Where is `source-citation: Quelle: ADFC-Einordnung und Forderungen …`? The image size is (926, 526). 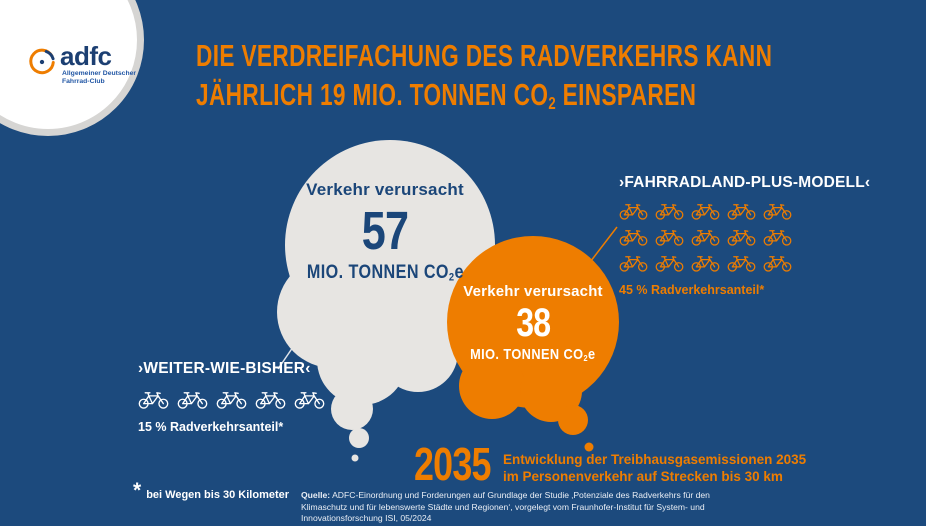 source-citation: Quelle: ADFC-Einordnung und Forderungen … is located at coordinates (508, 507).